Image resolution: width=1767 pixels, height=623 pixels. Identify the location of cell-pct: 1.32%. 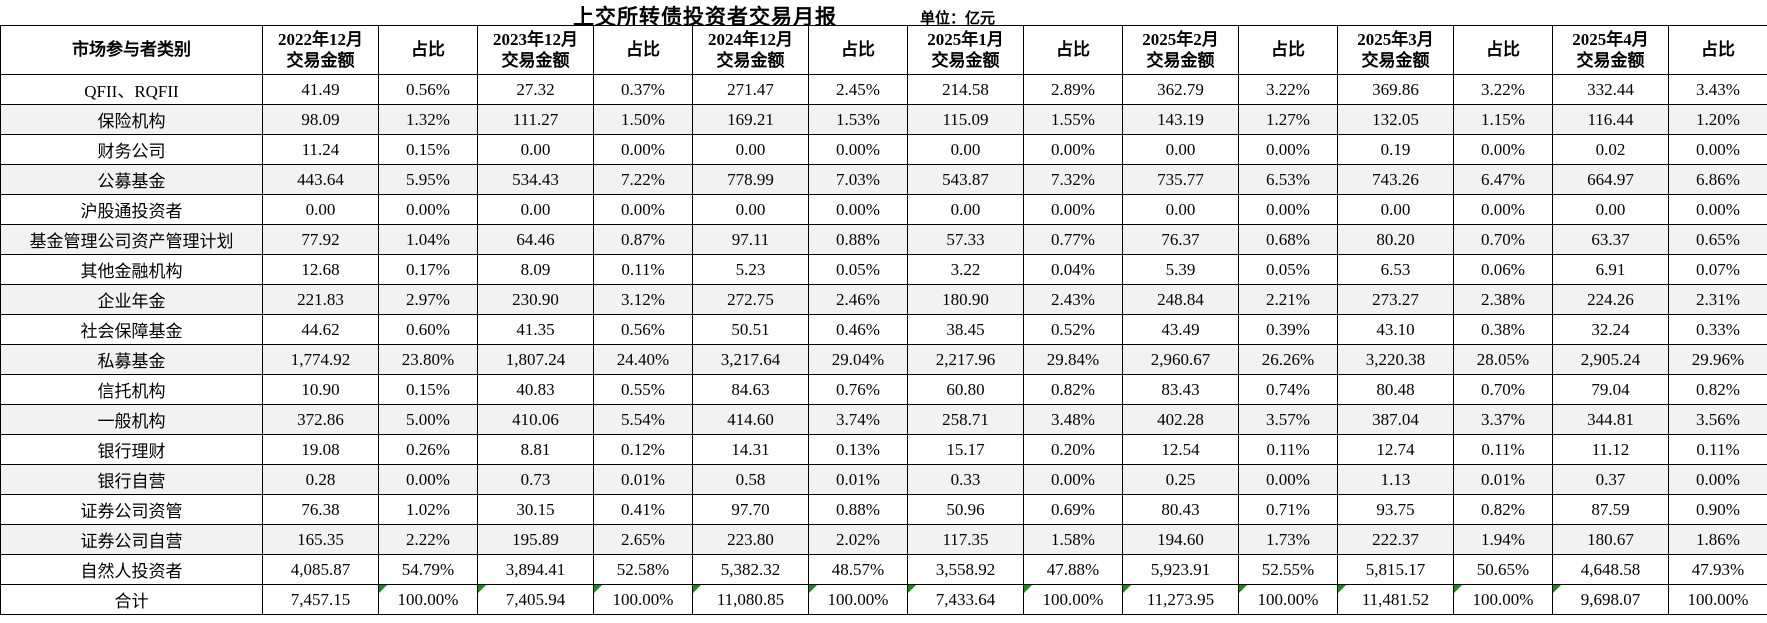
(428, 119).